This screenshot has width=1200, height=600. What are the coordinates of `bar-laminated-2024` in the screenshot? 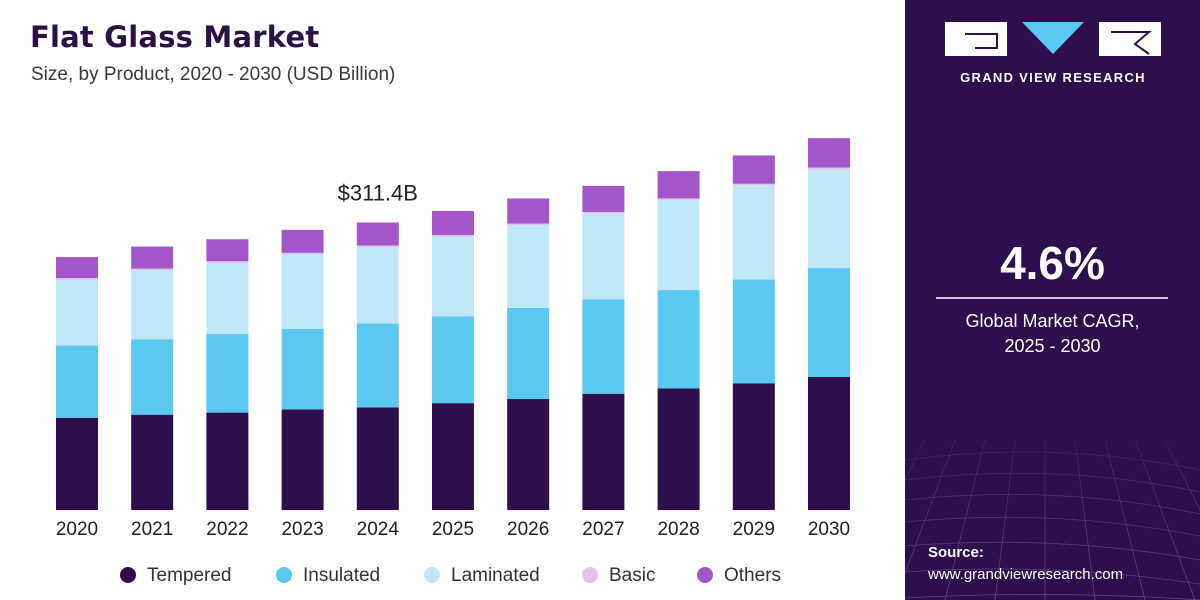 It's located at (377, 285).